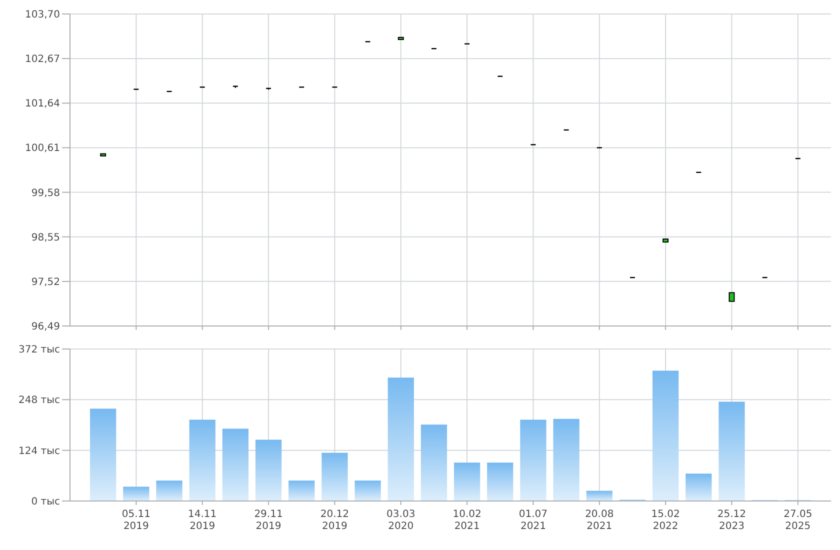 The width and height of the screenshot is (840, 550). Describe the element at coordinates (467, 520) in the screenshot. I see `x-tick-label: 10.02 2021` at that location.